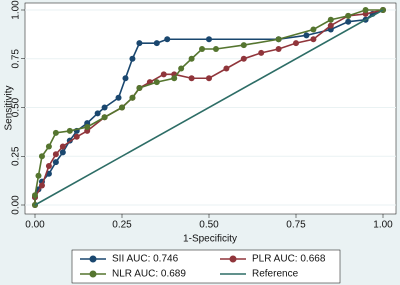  What do you see at coordinates (16, 10) in the screenshot?
I see `y-tick-label: 1.00` at bounding box center [16, 10].